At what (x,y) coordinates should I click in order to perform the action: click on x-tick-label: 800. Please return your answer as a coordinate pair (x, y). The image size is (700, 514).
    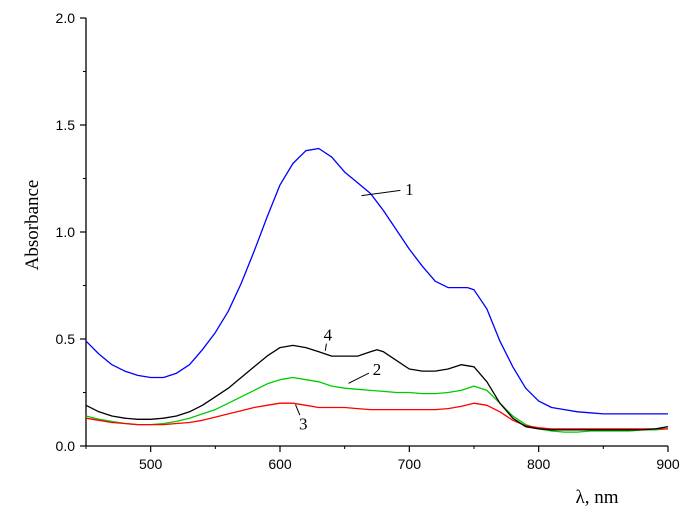
    Looking at the image, I should click on (539, 464).